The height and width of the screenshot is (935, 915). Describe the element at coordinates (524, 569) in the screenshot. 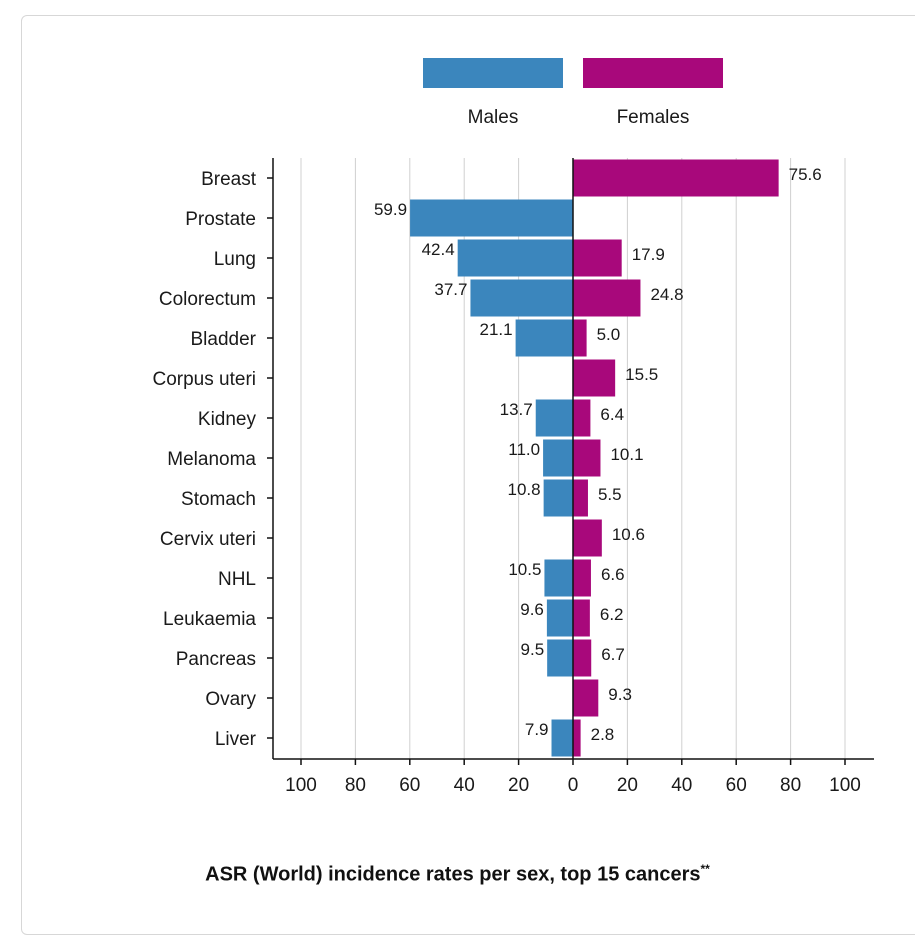

I see `value-label-males: 10.5` at that location.